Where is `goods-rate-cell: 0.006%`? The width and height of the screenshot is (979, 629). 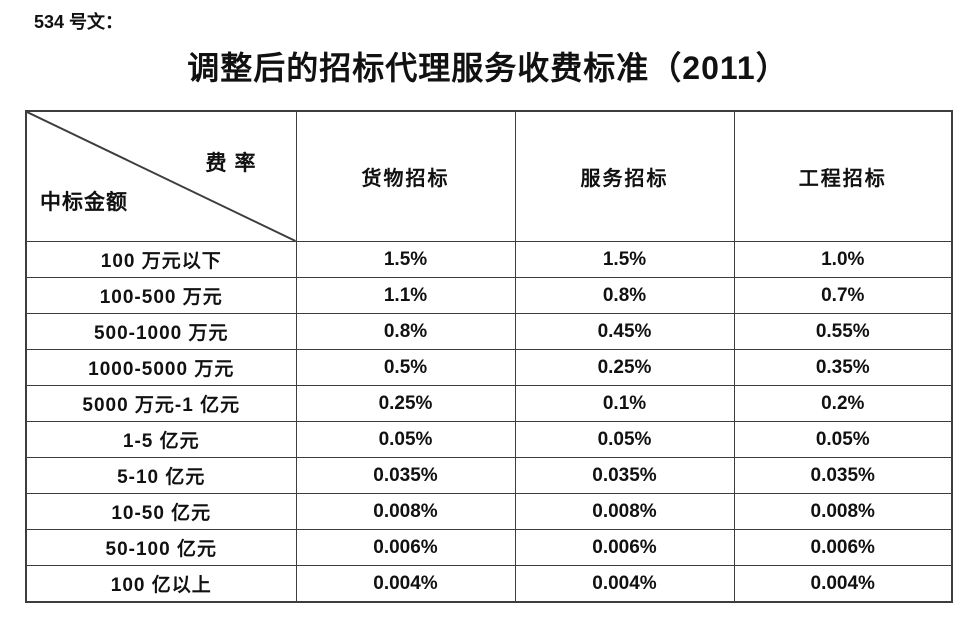
goods-rate-cell: 0.006% is located at coordinates (405, 547).